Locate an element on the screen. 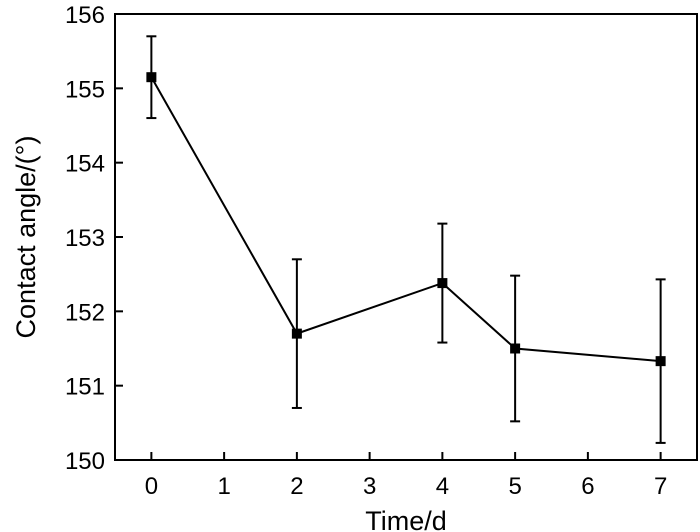  y-tick-label: 155 is located at coordinates (85, 89).